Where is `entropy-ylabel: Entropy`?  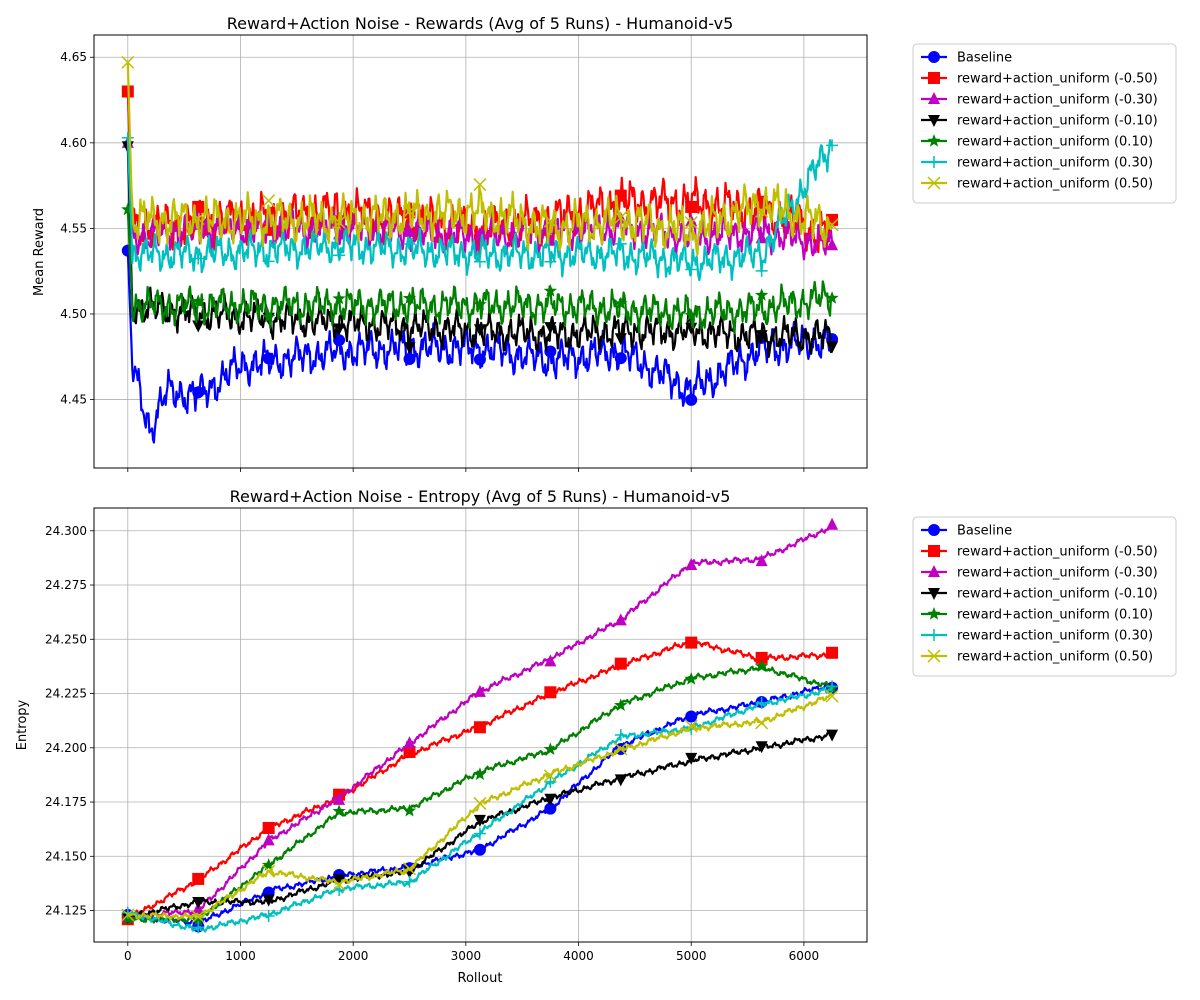 entropy-ylabel: Entropy is located at coordinates (22, 724).